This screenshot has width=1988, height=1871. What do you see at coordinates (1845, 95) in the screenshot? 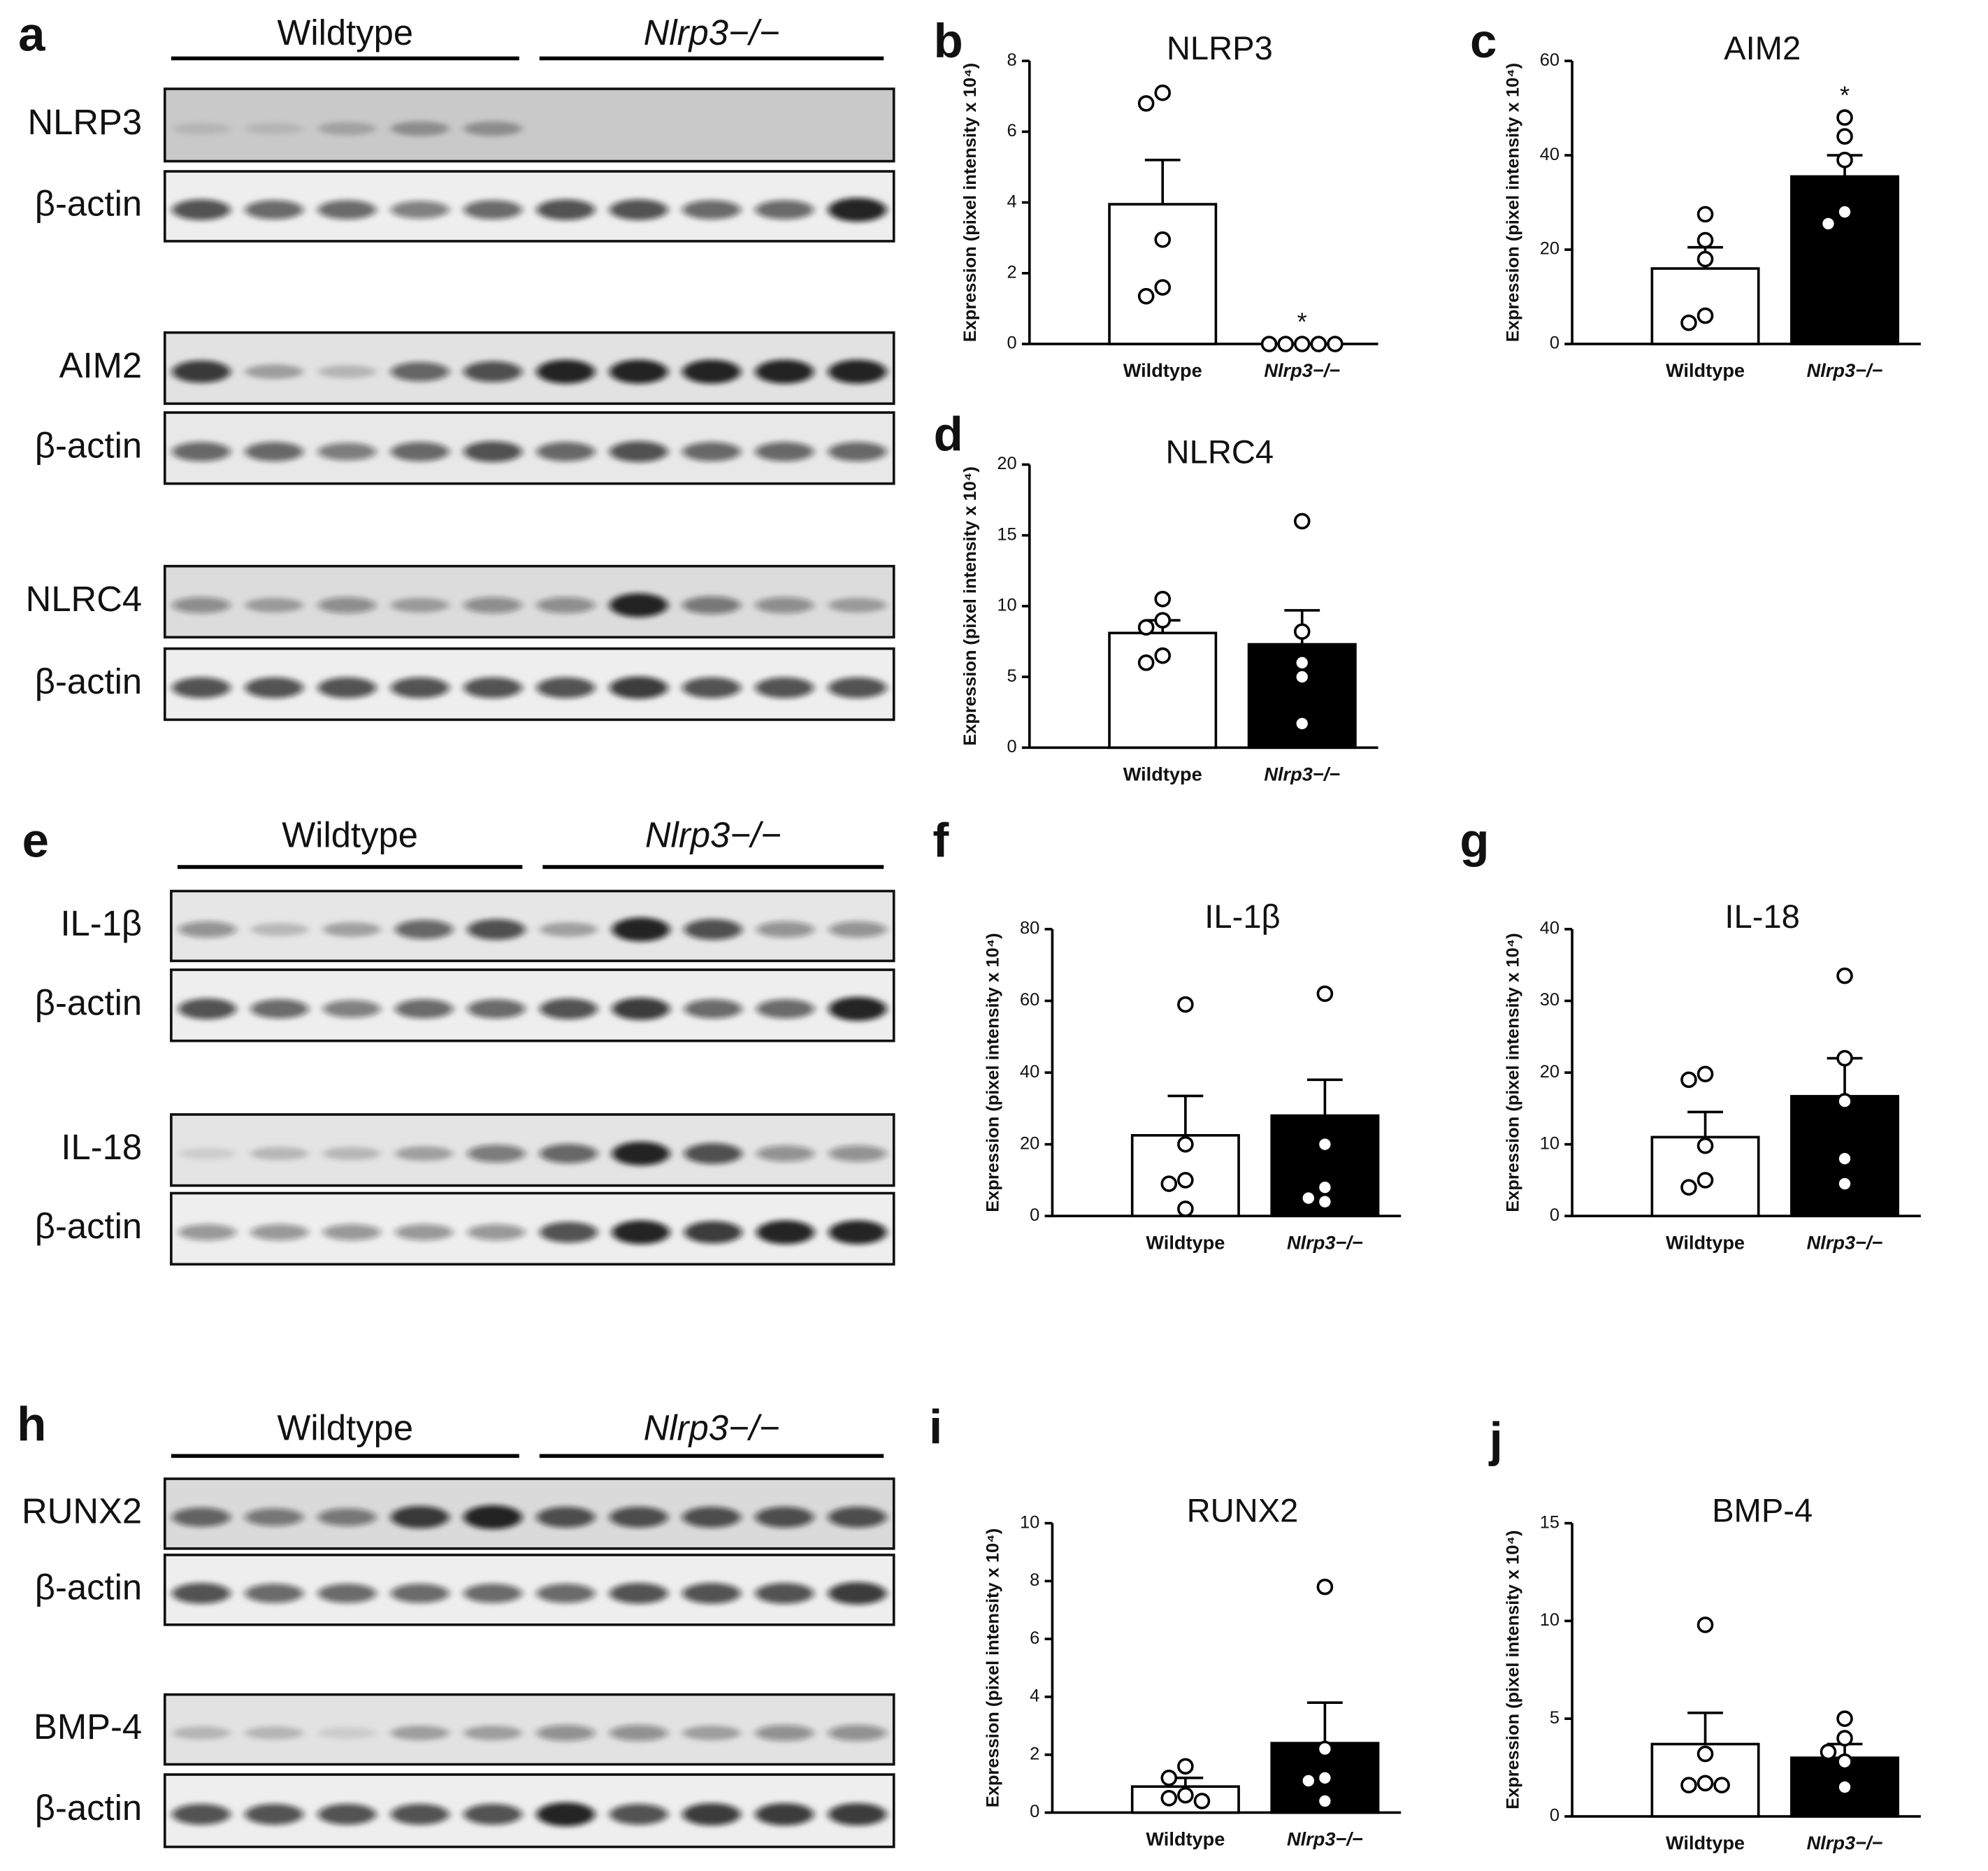
I see `significance-marker: *` at bounding box center [1845, 95].